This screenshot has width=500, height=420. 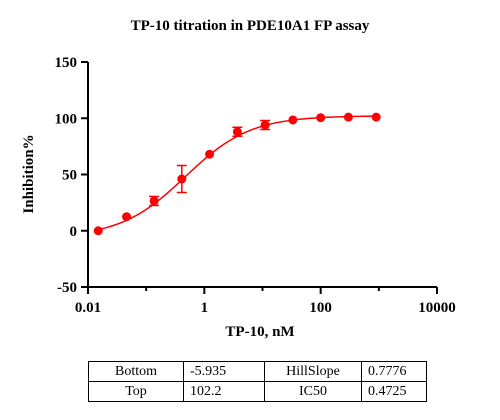 What do you see at coordinates (313, 371) in the screenshot?
I see `table-cell-param-name: HillSlope` at bounding box center [313, 371].